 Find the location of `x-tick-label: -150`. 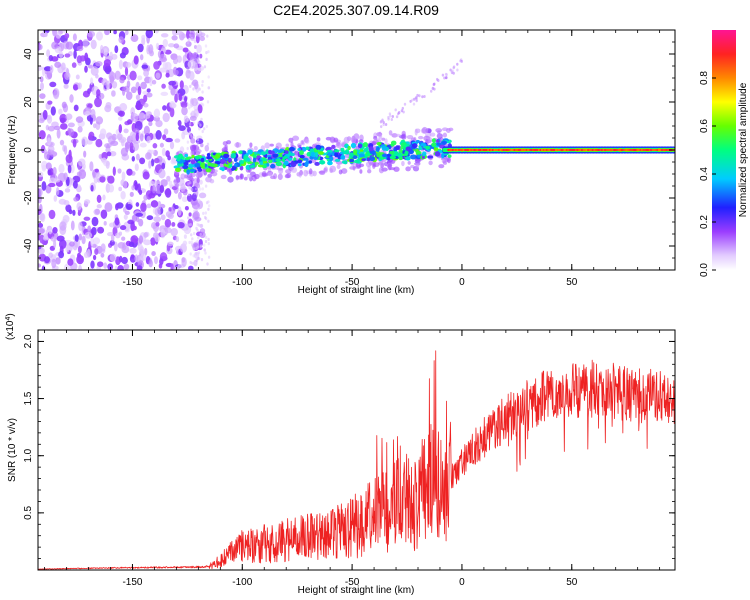

x-tick-label: -150 is located at coordinates (132, 282).